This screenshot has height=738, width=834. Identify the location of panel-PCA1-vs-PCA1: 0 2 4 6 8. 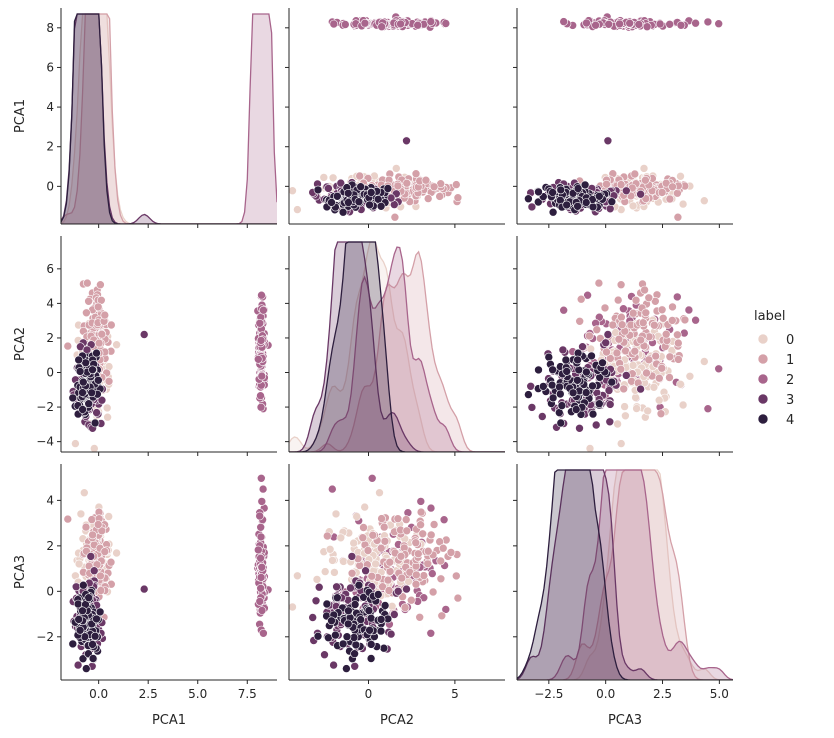
(161, 118).